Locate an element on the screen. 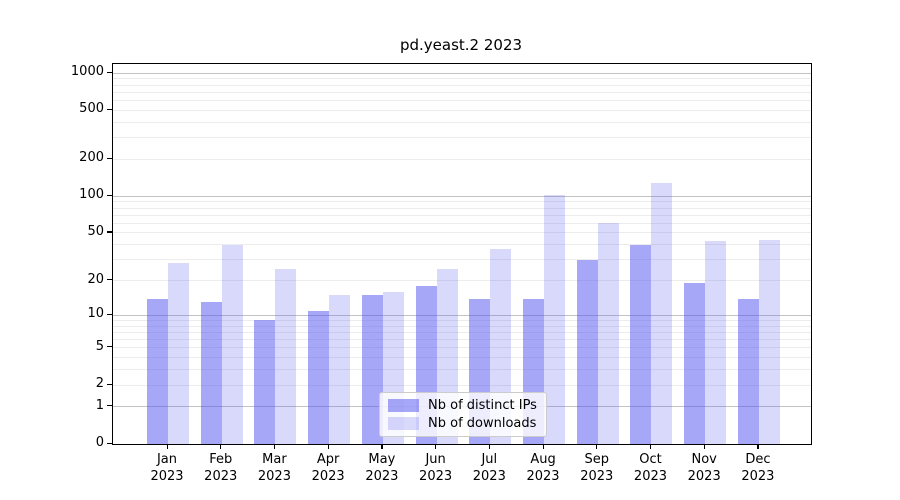  bar-ips-apr is located at coordinates (319, 377).